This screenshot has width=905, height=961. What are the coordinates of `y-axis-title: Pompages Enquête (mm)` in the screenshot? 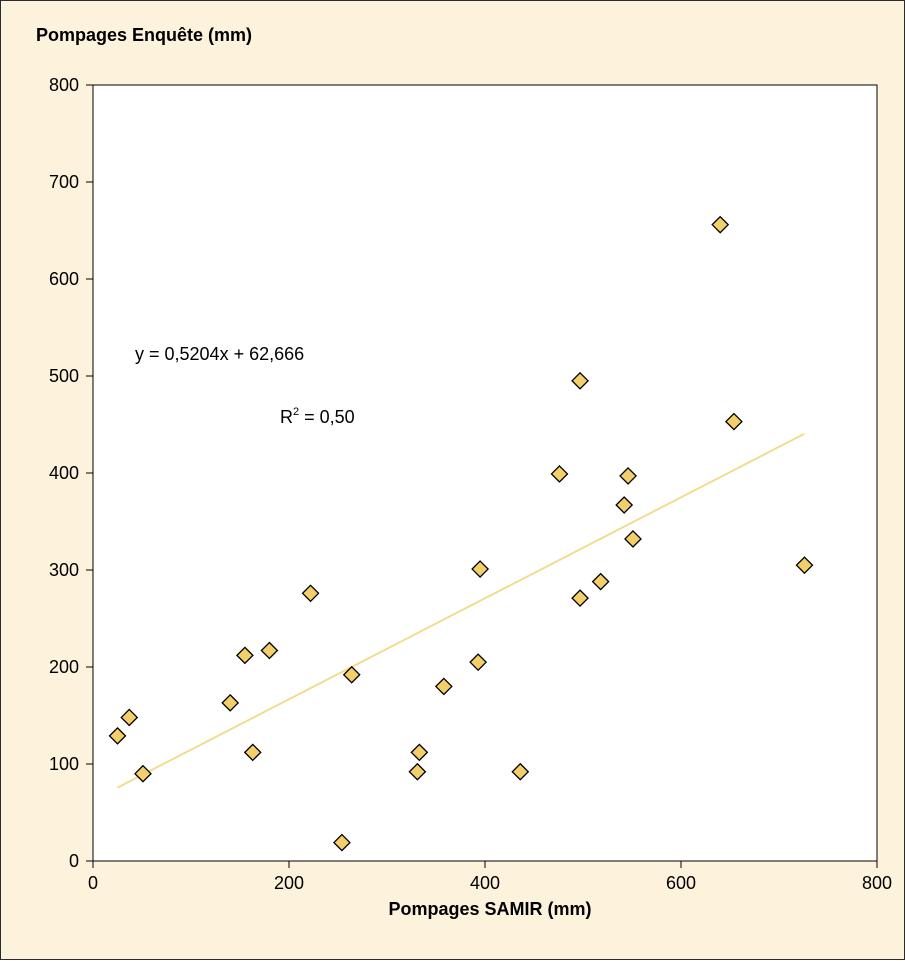 It's located at (144, 35).